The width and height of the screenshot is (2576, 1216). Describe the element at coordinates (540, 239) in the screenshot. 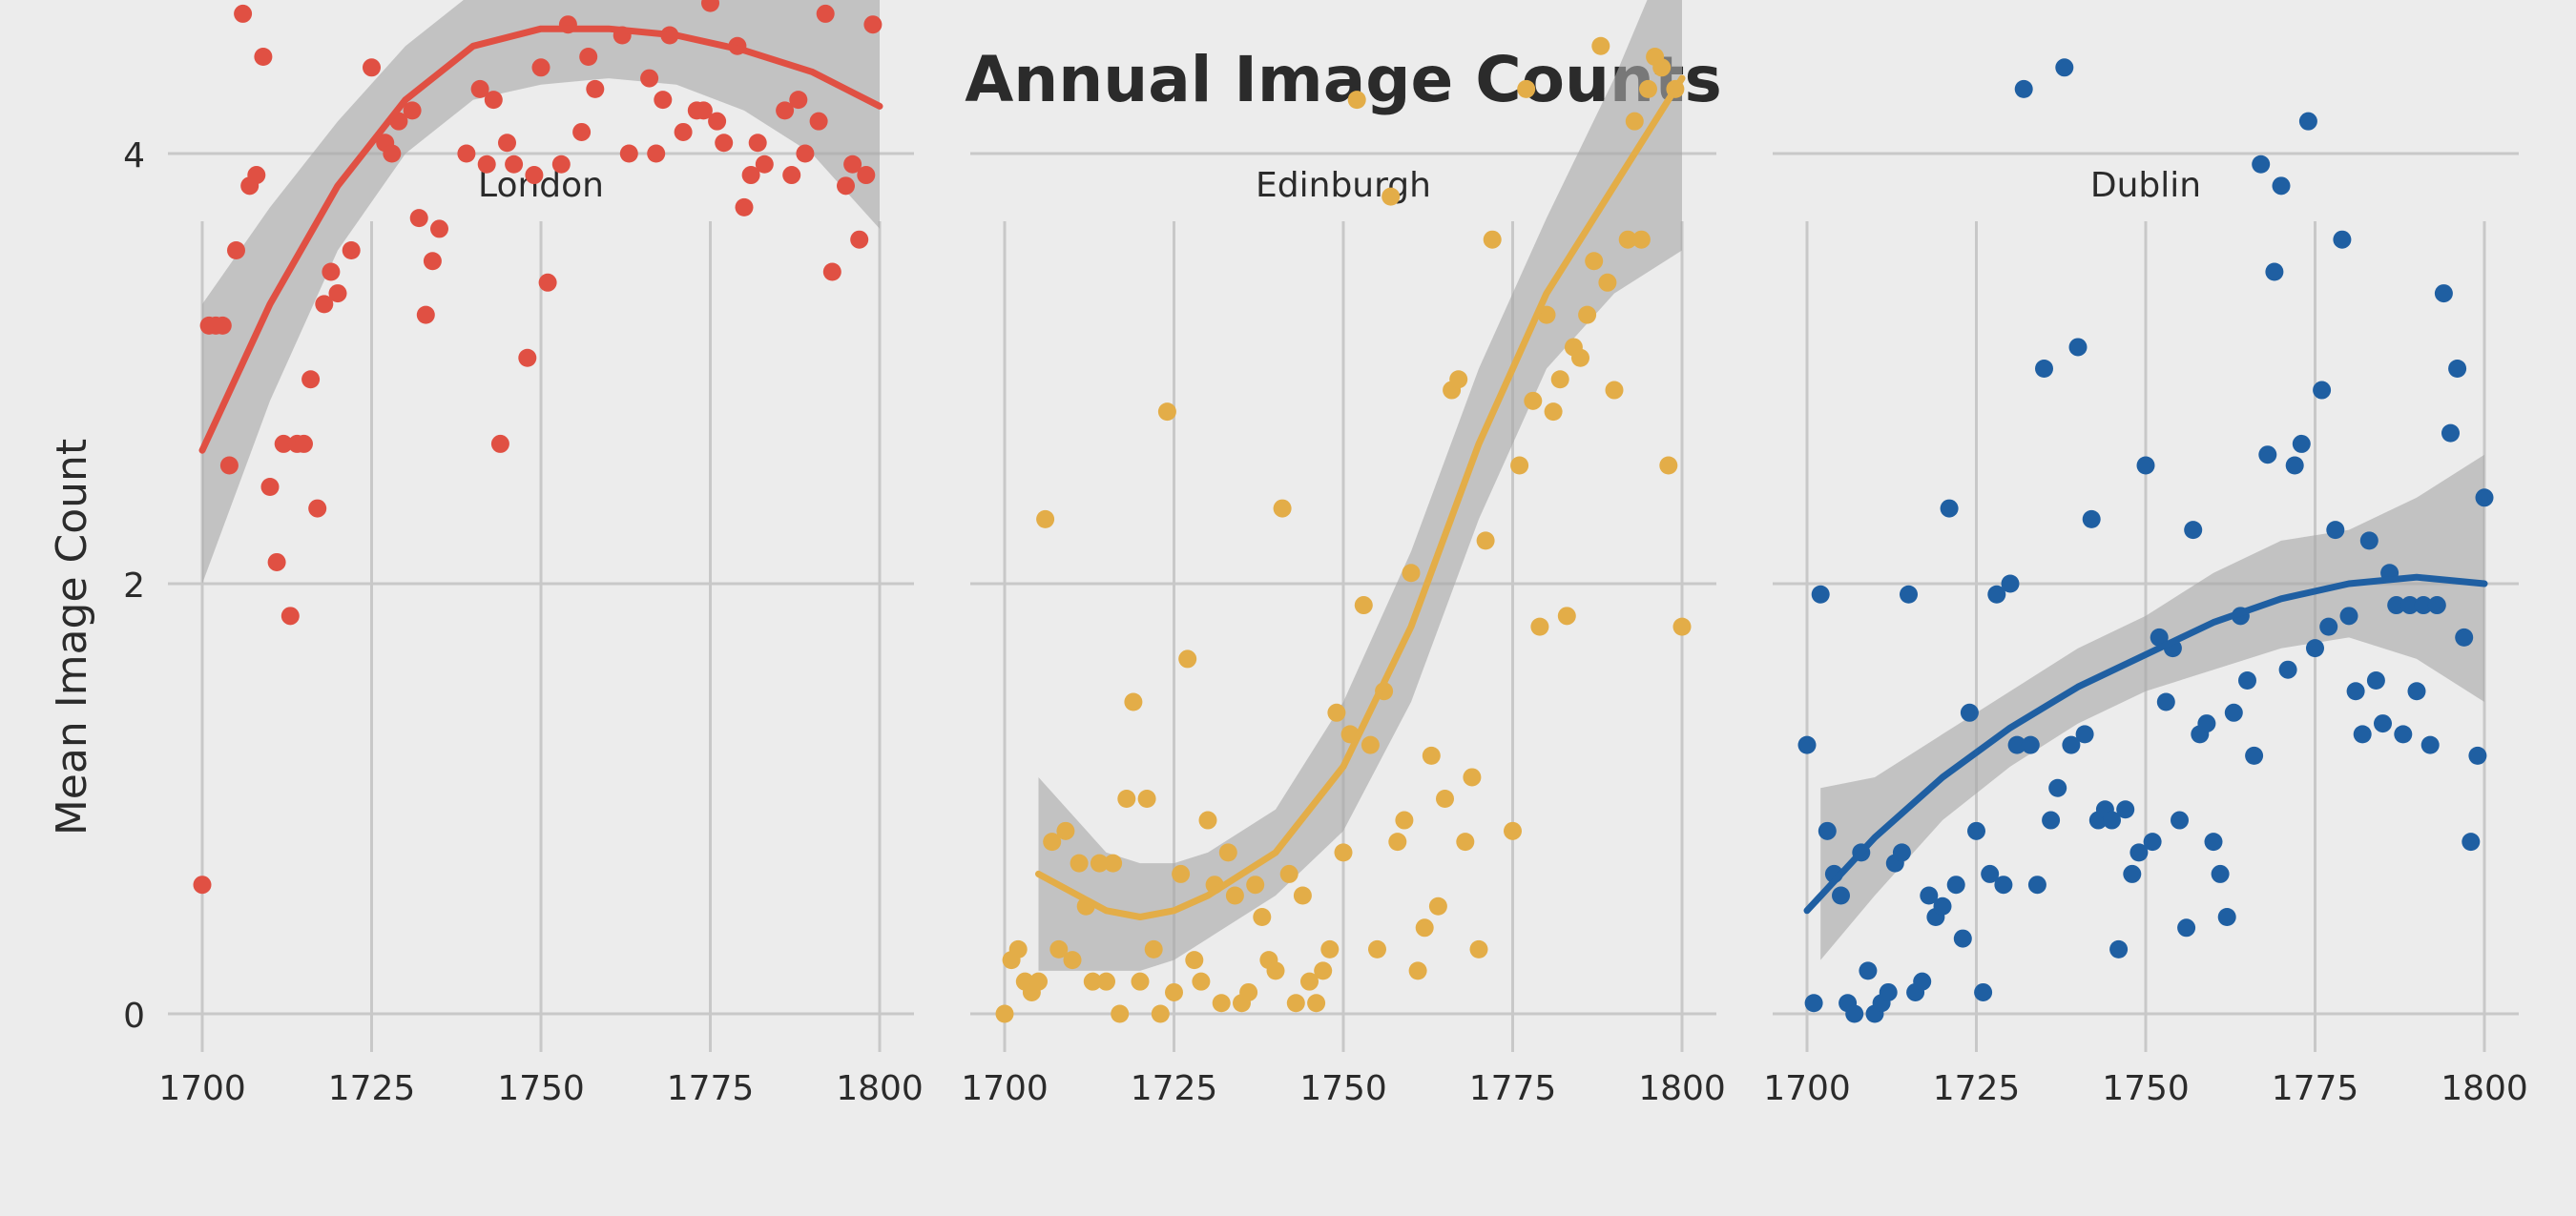

I see `trend-line` at that location.